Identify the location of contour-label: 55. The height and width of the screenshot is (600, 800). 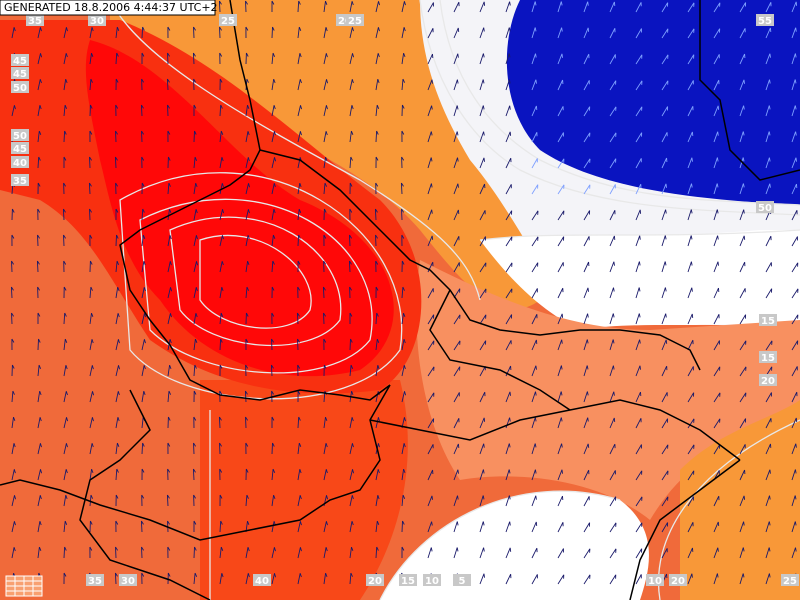
(765, 21).